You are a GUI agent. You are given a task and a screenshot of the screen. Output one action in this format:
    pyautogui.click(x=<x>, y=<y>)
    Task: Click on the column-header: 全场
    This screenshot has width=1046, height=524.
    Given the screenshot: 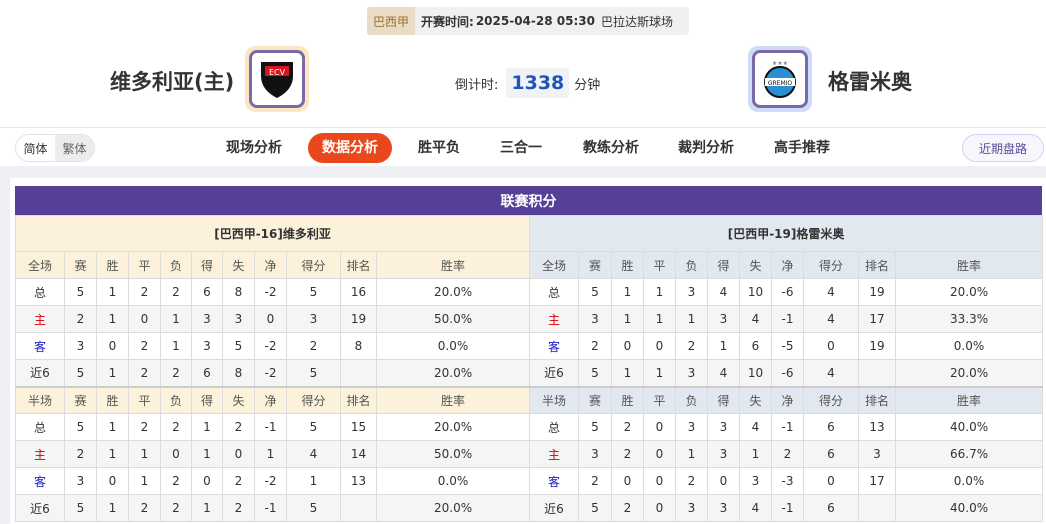 What is the action you would take?
    pyautogui.click(x=554, y=265)
    